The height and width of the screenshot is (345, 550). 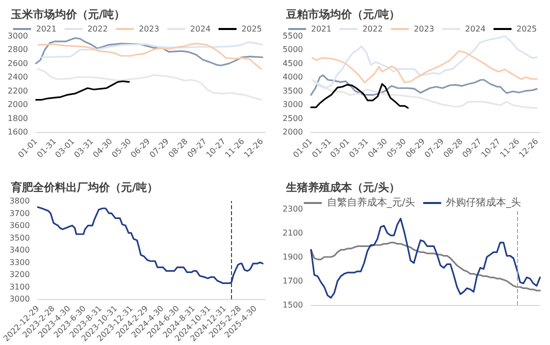 What do you see at coordinates (292, 36) in the screenshot?
I see `y-tick-label: 5500` at bounding box center [292, 36].